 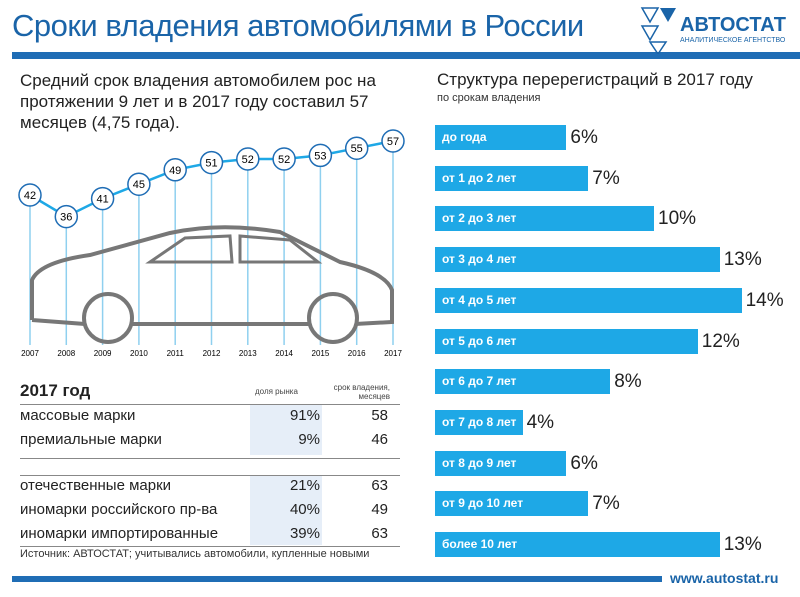 What do you see at coordinates (30, 353) in the screenshot?
I see `x-tick-label: 2007` at bounding box center [30, 353].